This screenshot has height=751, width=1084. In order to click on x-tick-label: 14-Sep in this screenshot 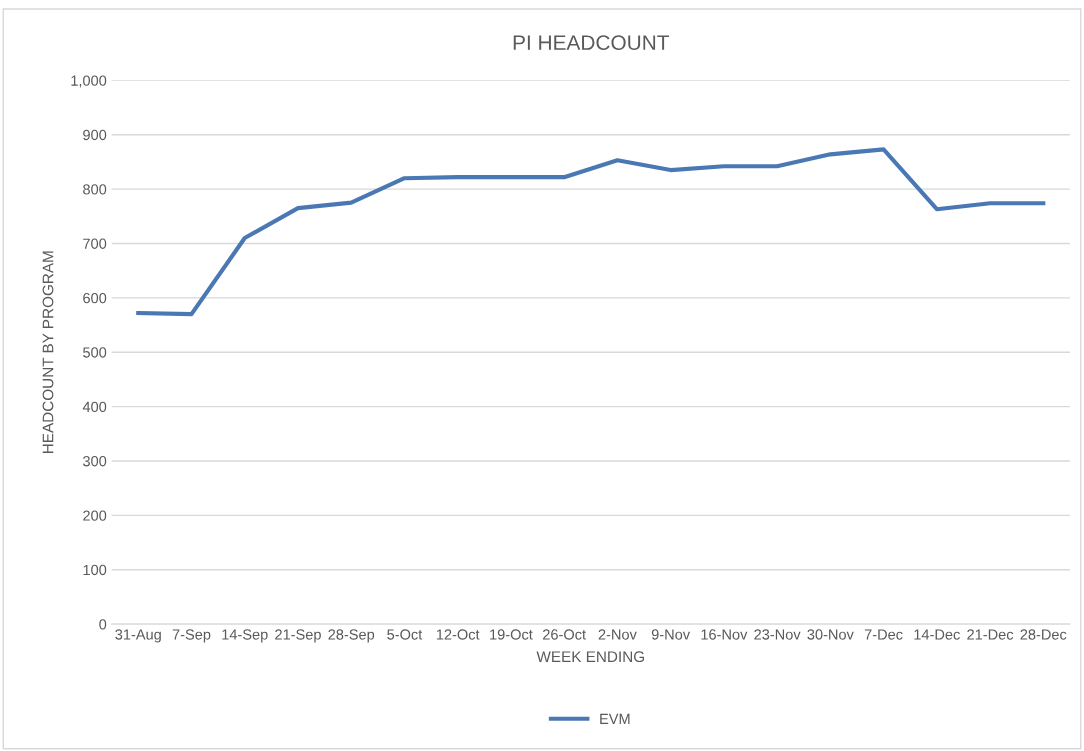, I will do `click(245, 636)`.